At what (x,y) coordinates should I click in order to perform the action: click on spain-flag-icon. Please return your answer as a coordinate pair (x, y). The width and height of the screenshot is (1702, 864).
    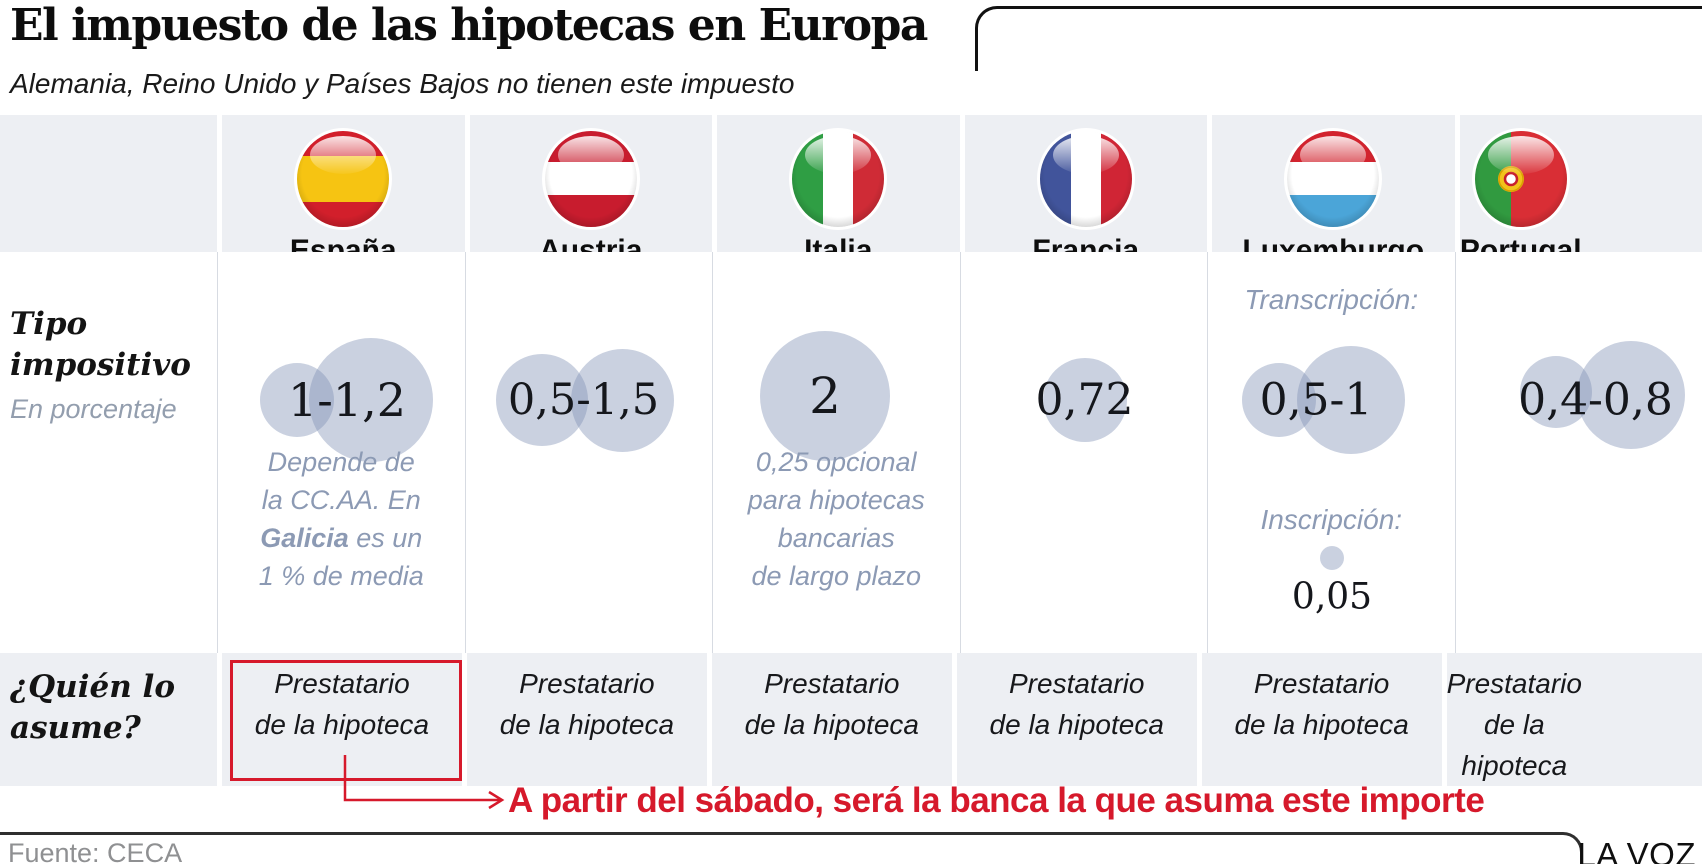
    Looking at the image, I should click on (343, 179).